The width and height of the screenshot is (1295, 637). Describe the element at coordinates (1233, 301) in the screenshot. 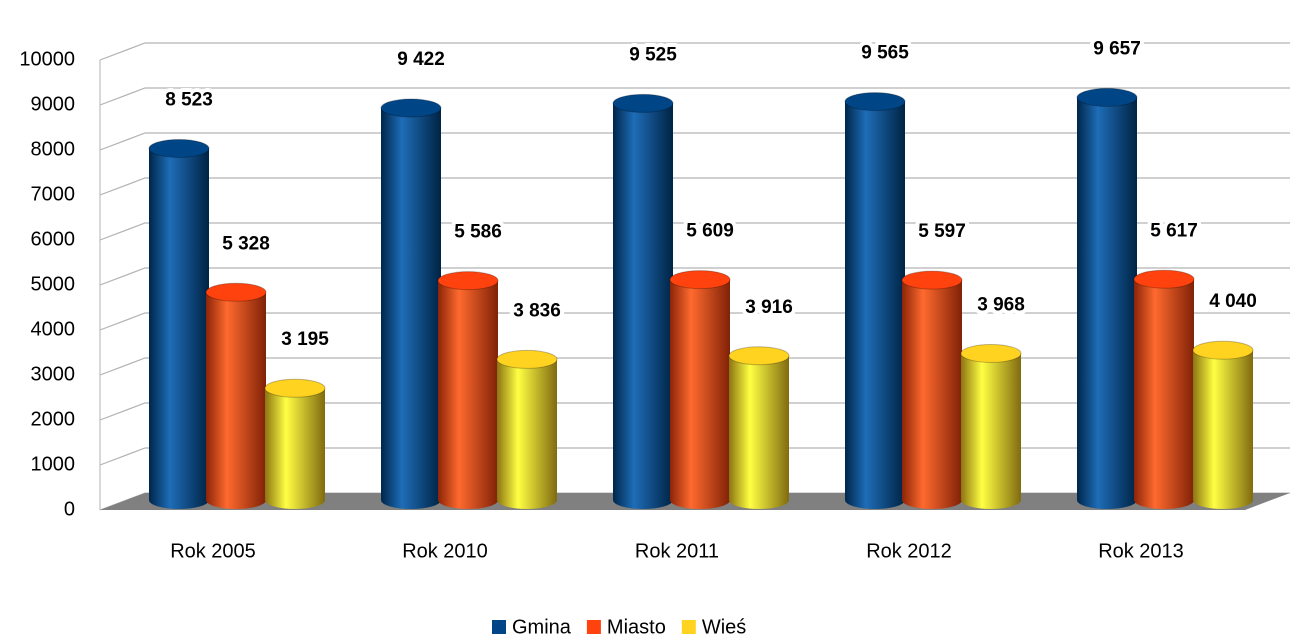

I see `value-label: 4 040` at that location.